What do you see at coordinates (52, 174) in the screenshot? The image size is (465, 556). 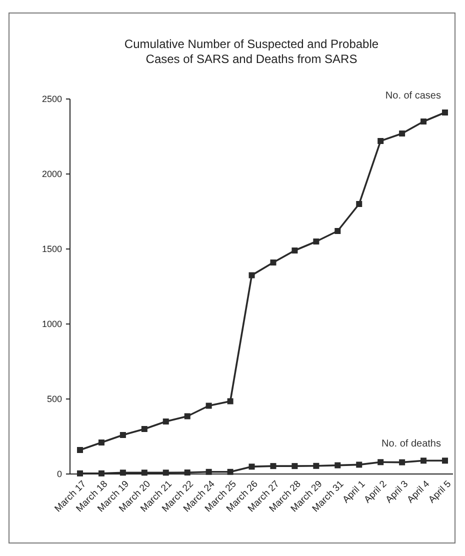 I see `y-tick-label: 2000` at bounding box center [52, 174].